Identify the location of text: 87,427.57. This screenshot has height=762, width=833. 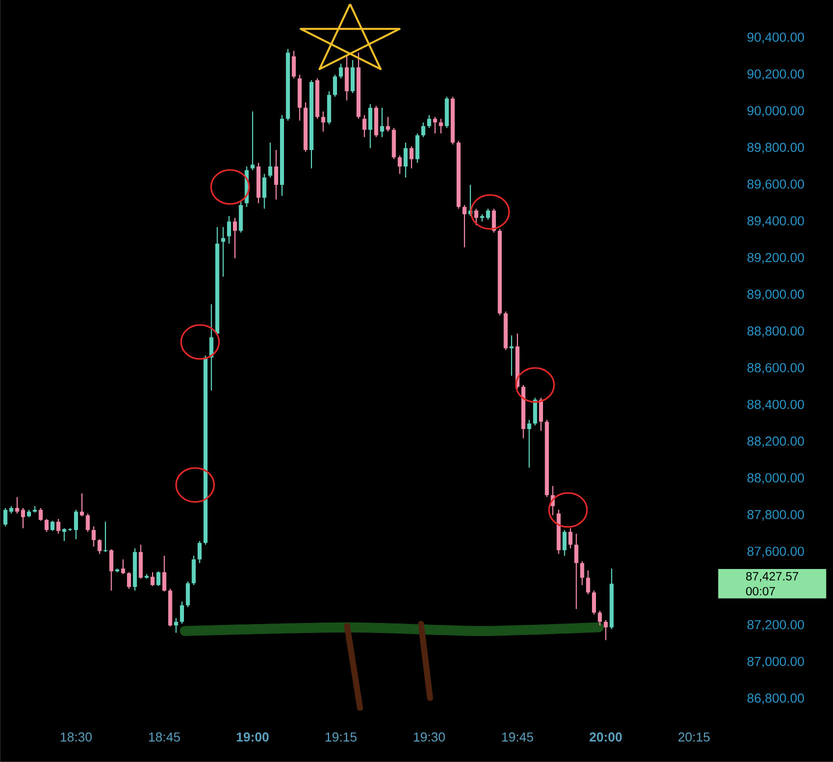
(772, 577).